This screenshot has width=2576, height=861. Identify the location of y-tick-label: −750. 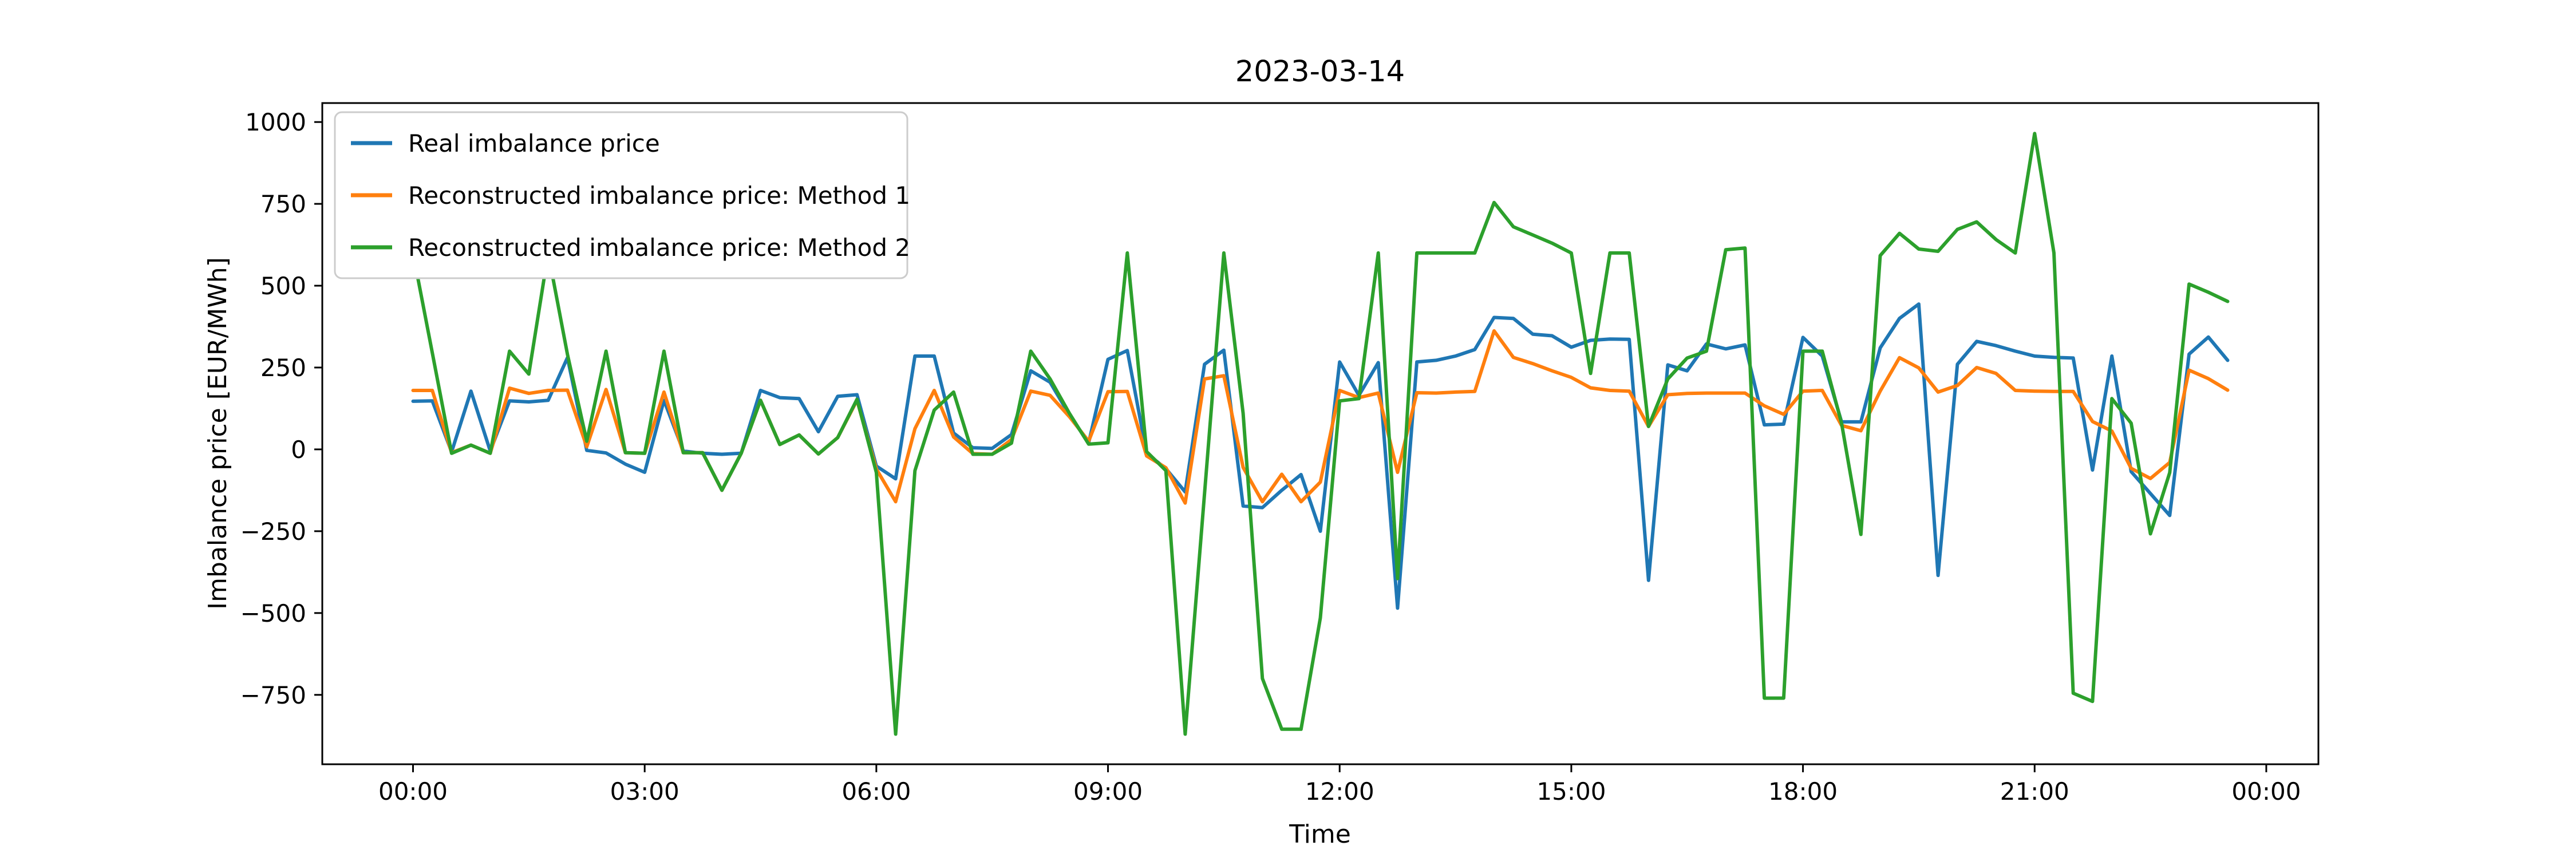
(273, 695).